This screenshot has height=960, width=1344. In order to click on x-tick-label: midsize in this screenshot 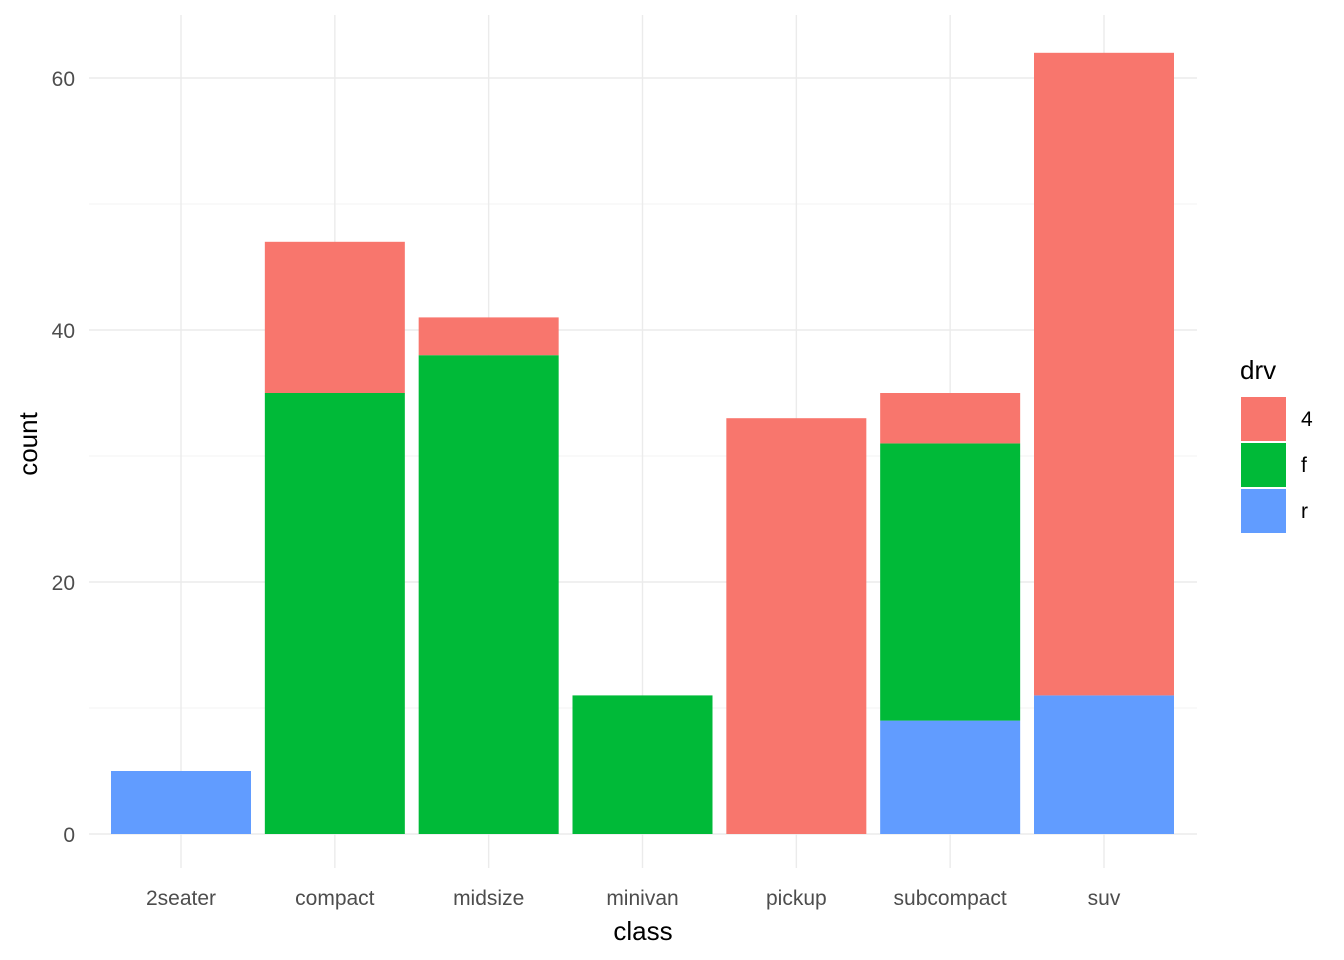, I will do `click(488, 898)`.